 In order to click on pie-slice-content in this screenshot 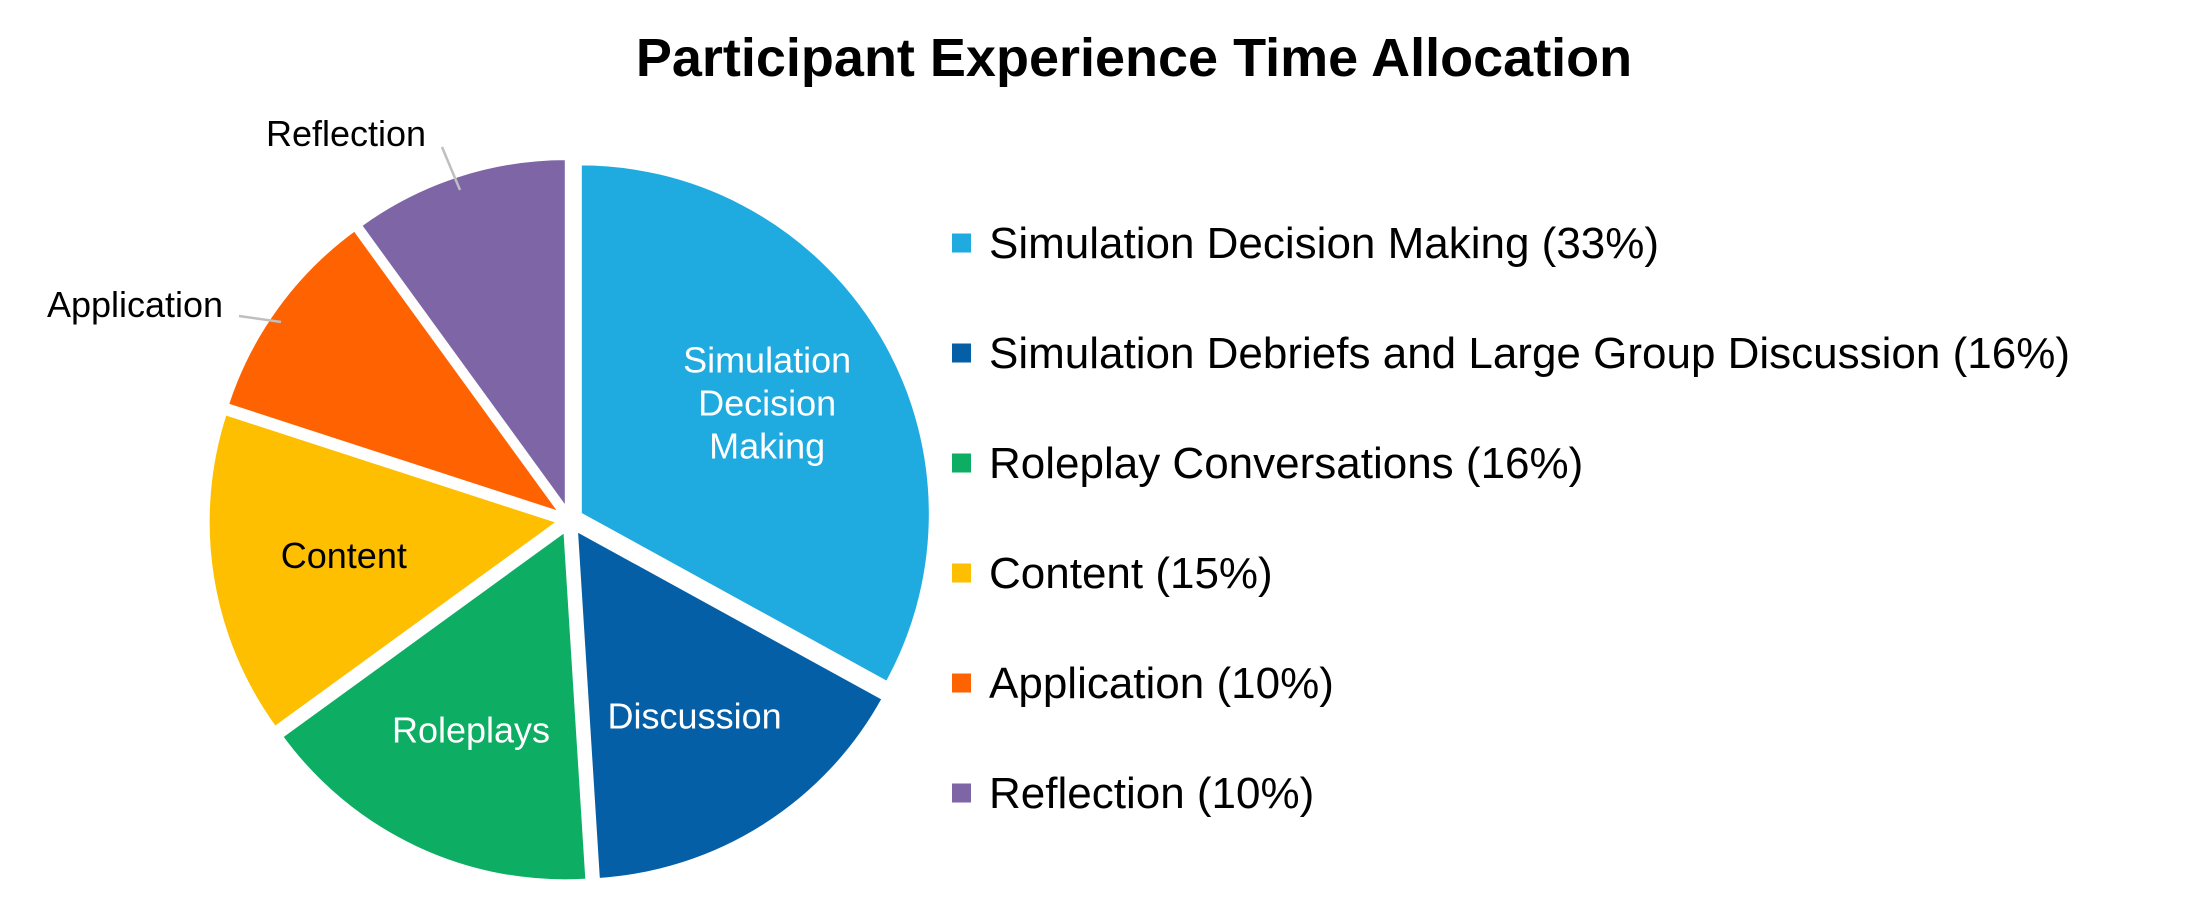, I will do `click(384, 570)`.